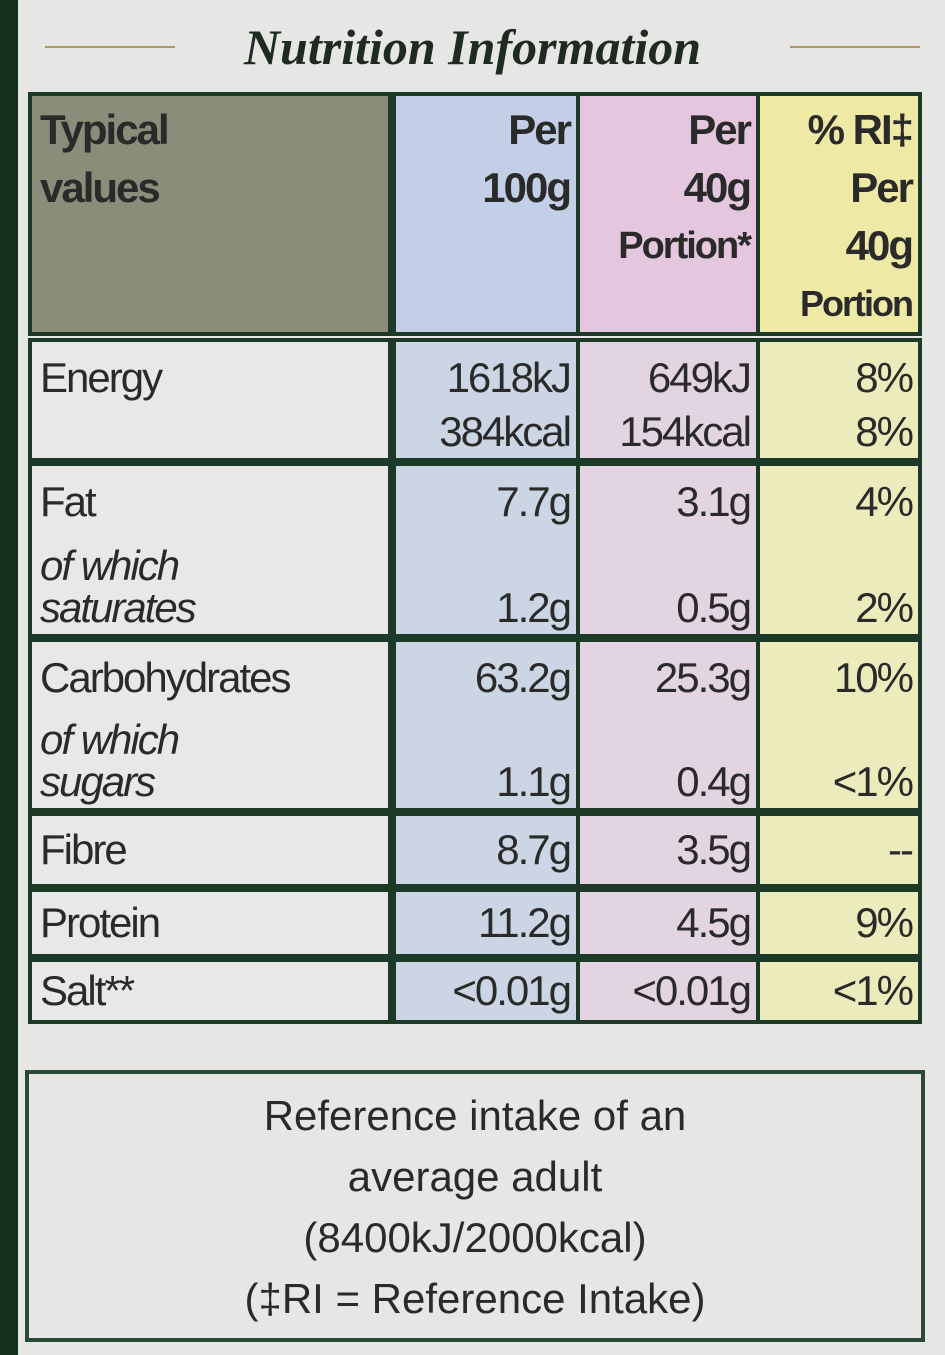 The height and width of the screenshot is (1355, 945). I want to click on value: 384kcal, so click(505, 431).